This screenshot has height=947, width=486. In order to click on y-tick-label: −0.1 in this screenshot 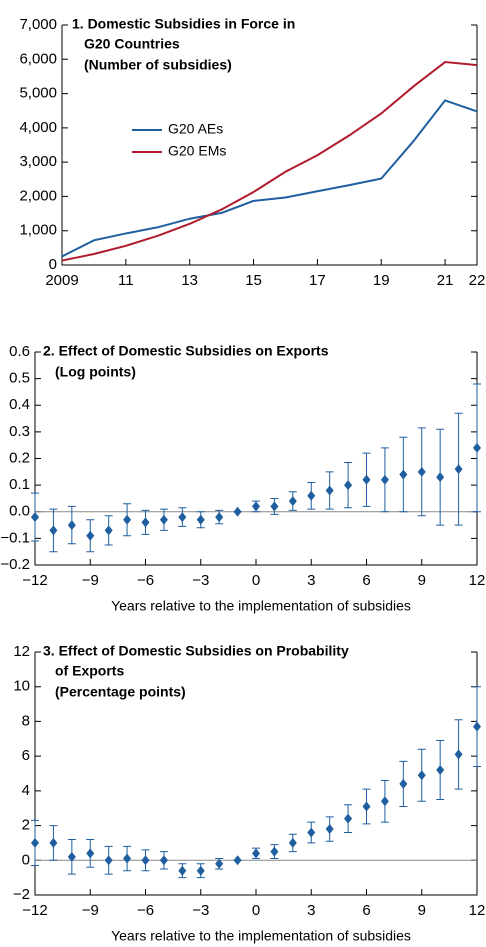, I will do `click(15, 537)`.